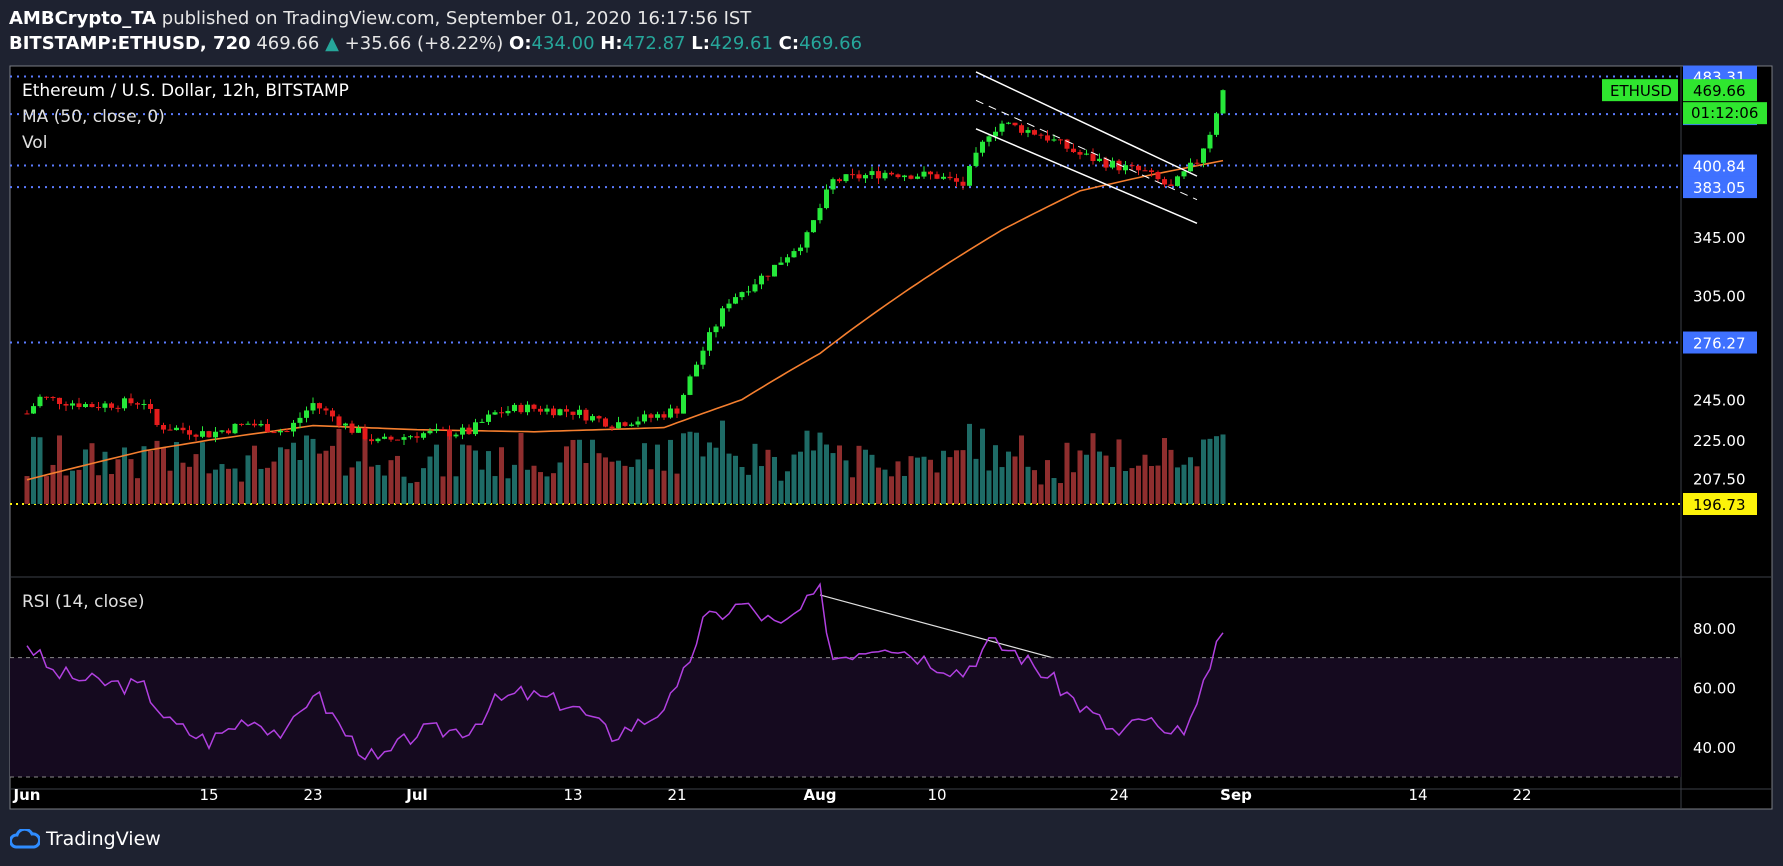  I want to click on y-tick-label: 276.27, so click(1719, 344).